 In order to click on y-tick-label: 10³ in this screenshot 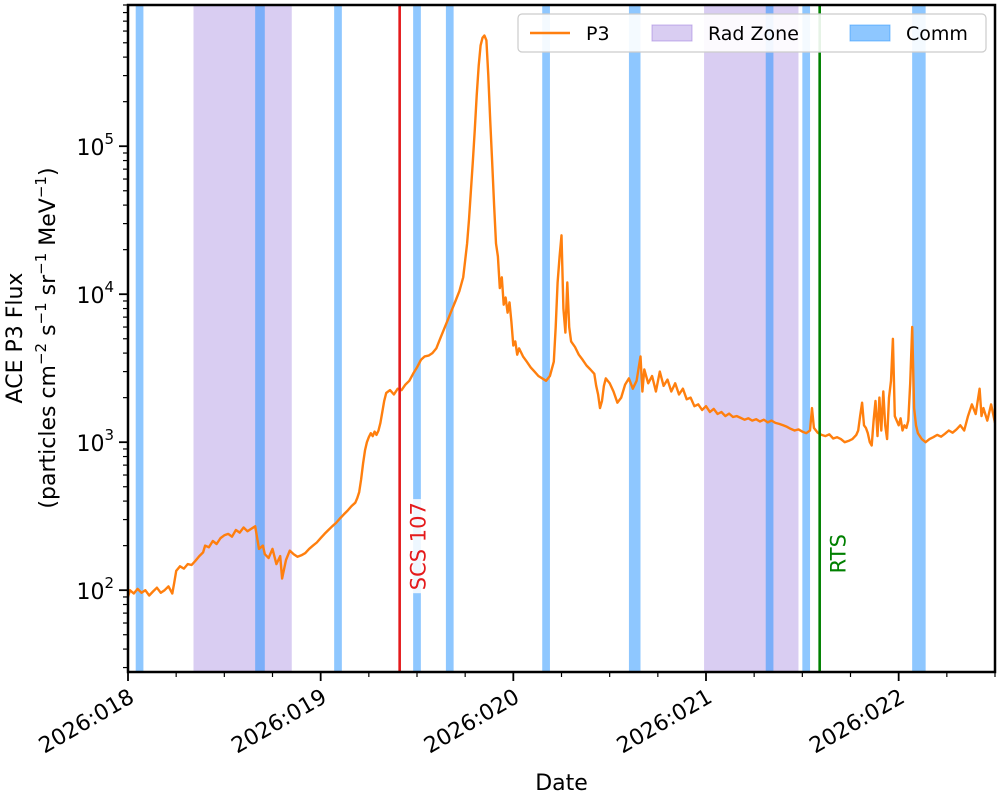, I will do `click(95, 441)`.